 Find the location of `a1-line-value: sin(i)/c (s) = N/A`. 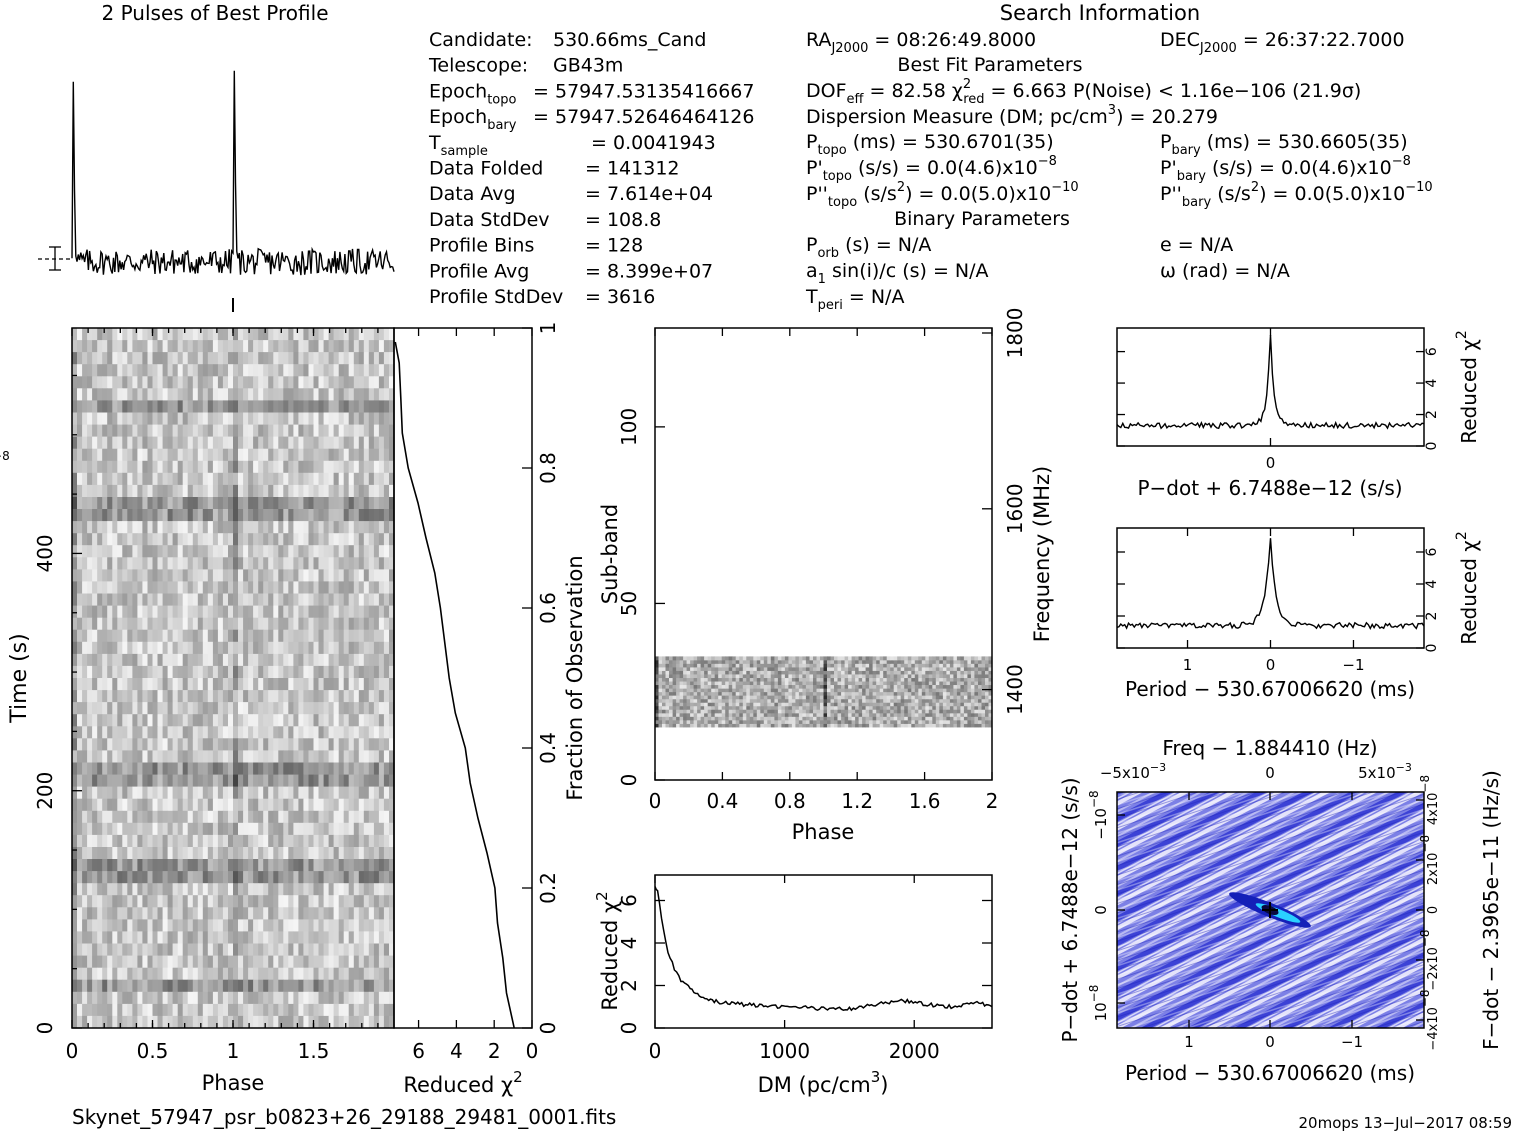

a1-line-value: sin(i)/c (s) = N/A is located at coordinates (907, 271).